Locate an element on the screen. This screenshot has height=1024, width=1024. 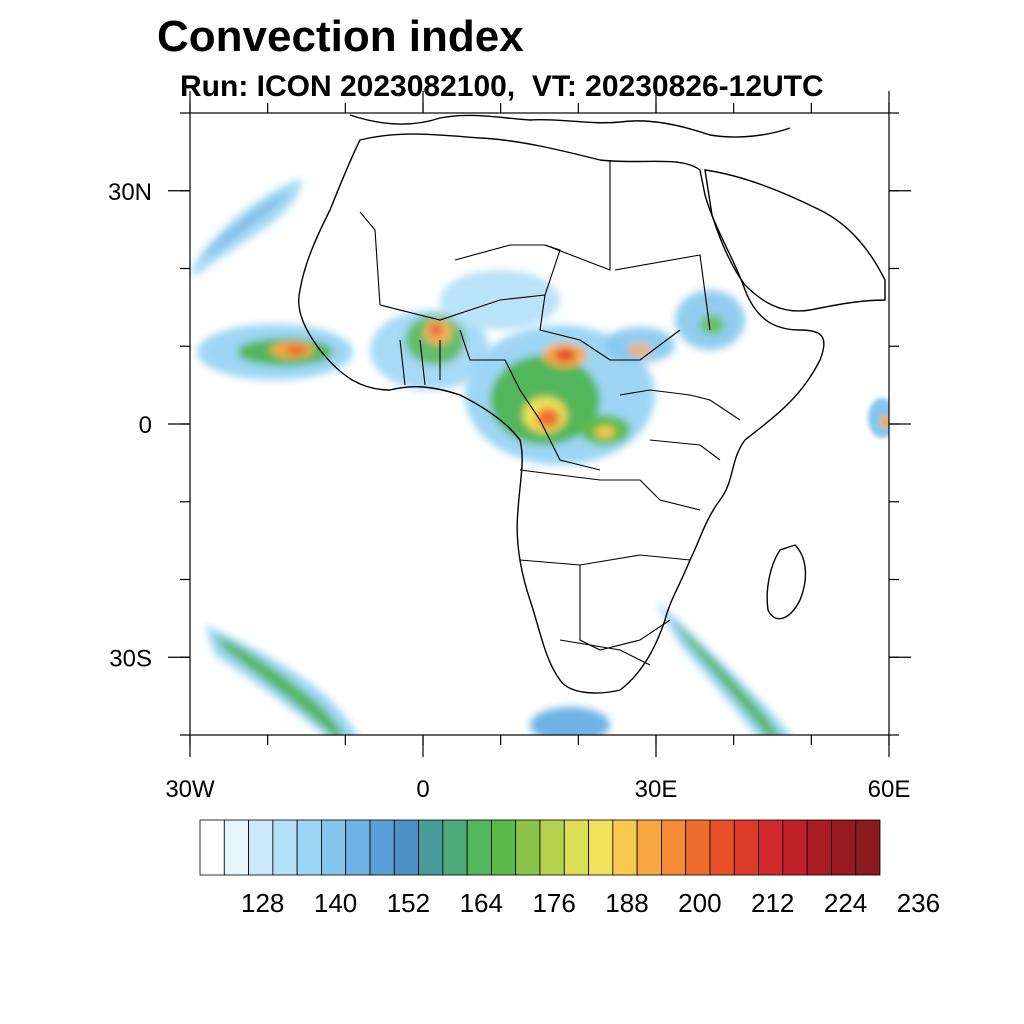
x-tick-label: 60E is located at coordinates (889, 789).